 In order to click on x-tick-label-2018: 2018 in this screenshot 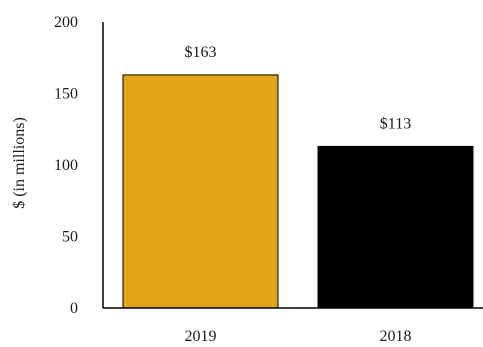, I will do `click(396, 336)`.